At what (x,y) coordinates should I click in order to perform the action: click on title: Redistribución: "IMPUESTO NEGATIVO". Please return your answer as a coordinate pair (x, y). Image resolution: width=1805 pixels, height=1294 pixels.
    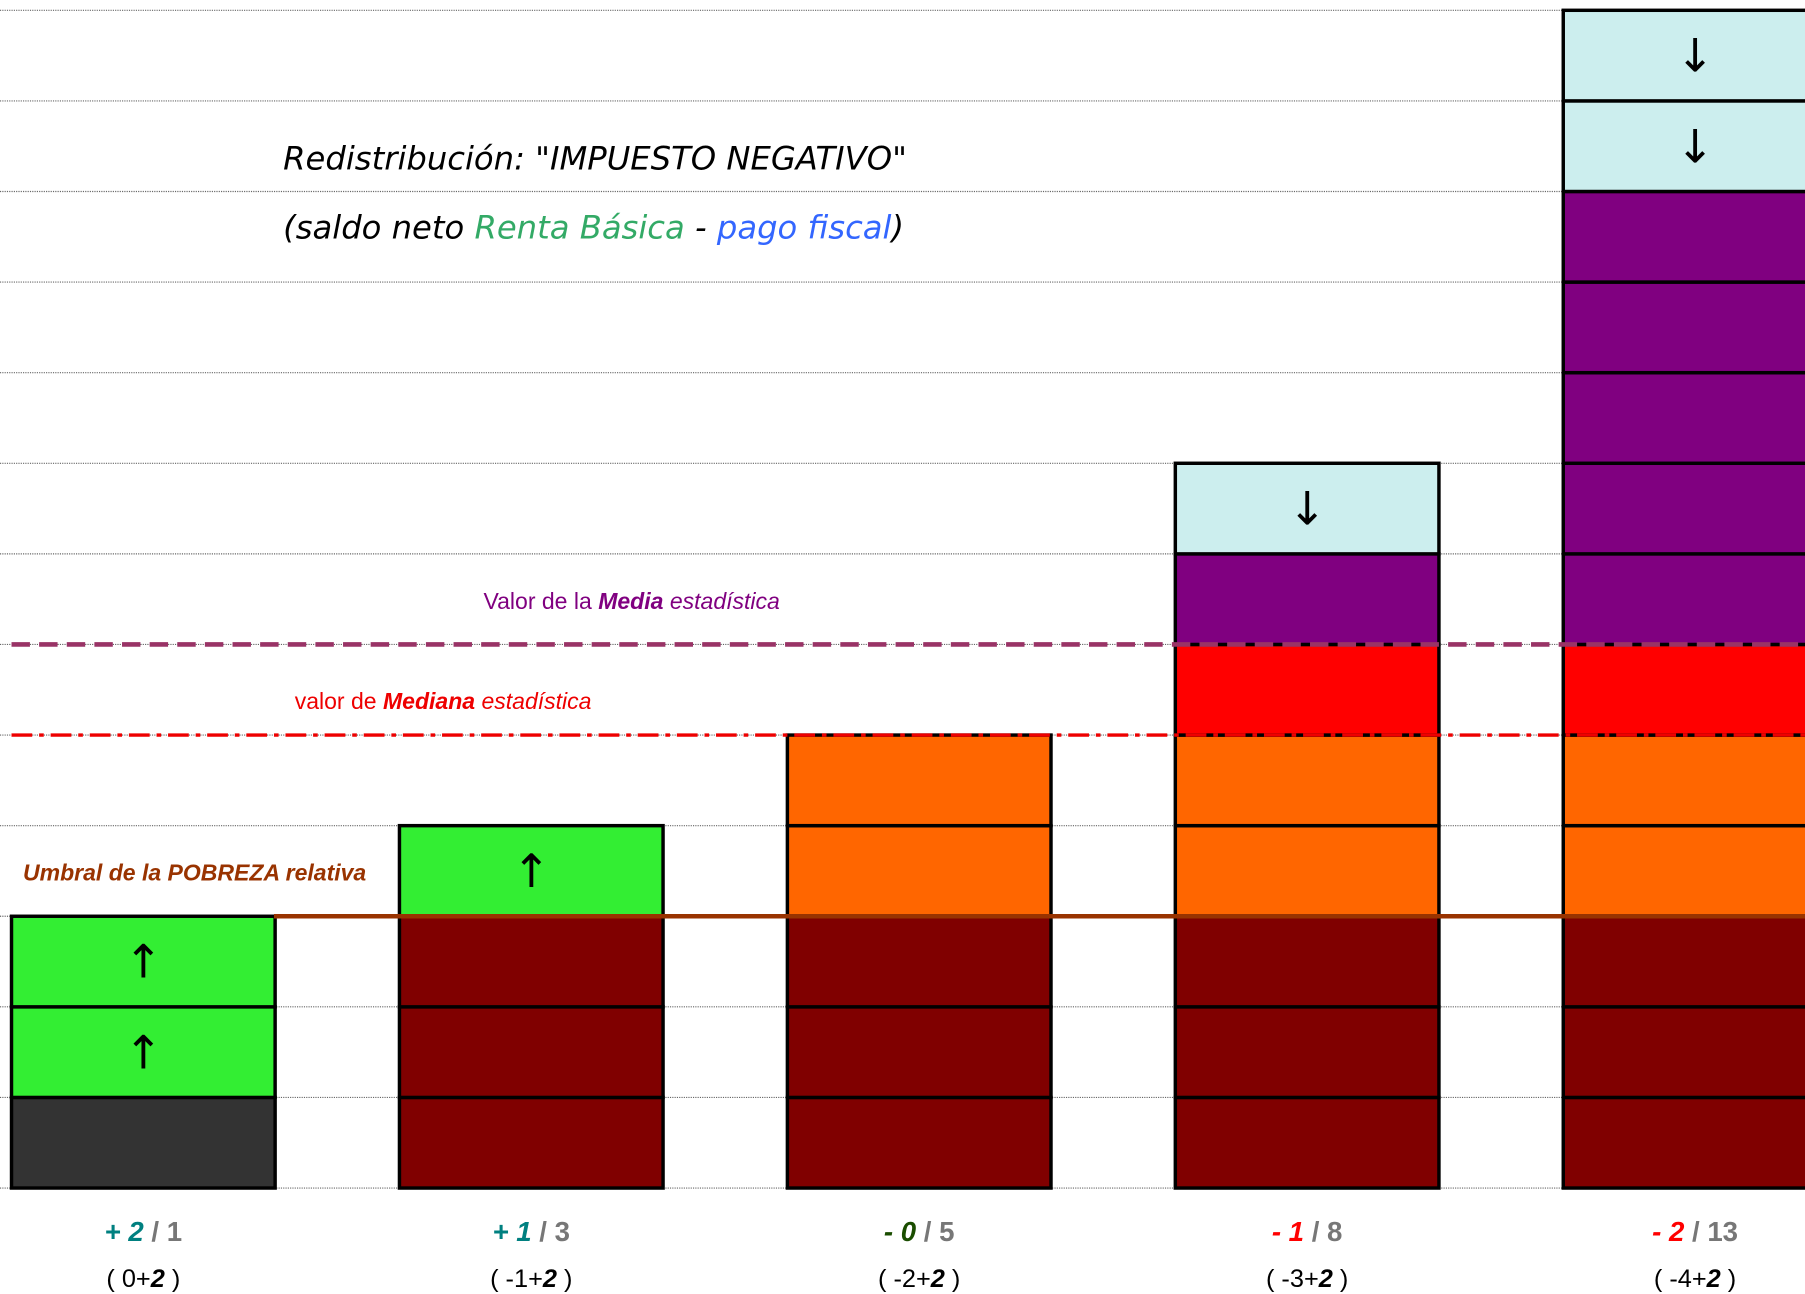
    Looking at the image, I should click on (595, 158).